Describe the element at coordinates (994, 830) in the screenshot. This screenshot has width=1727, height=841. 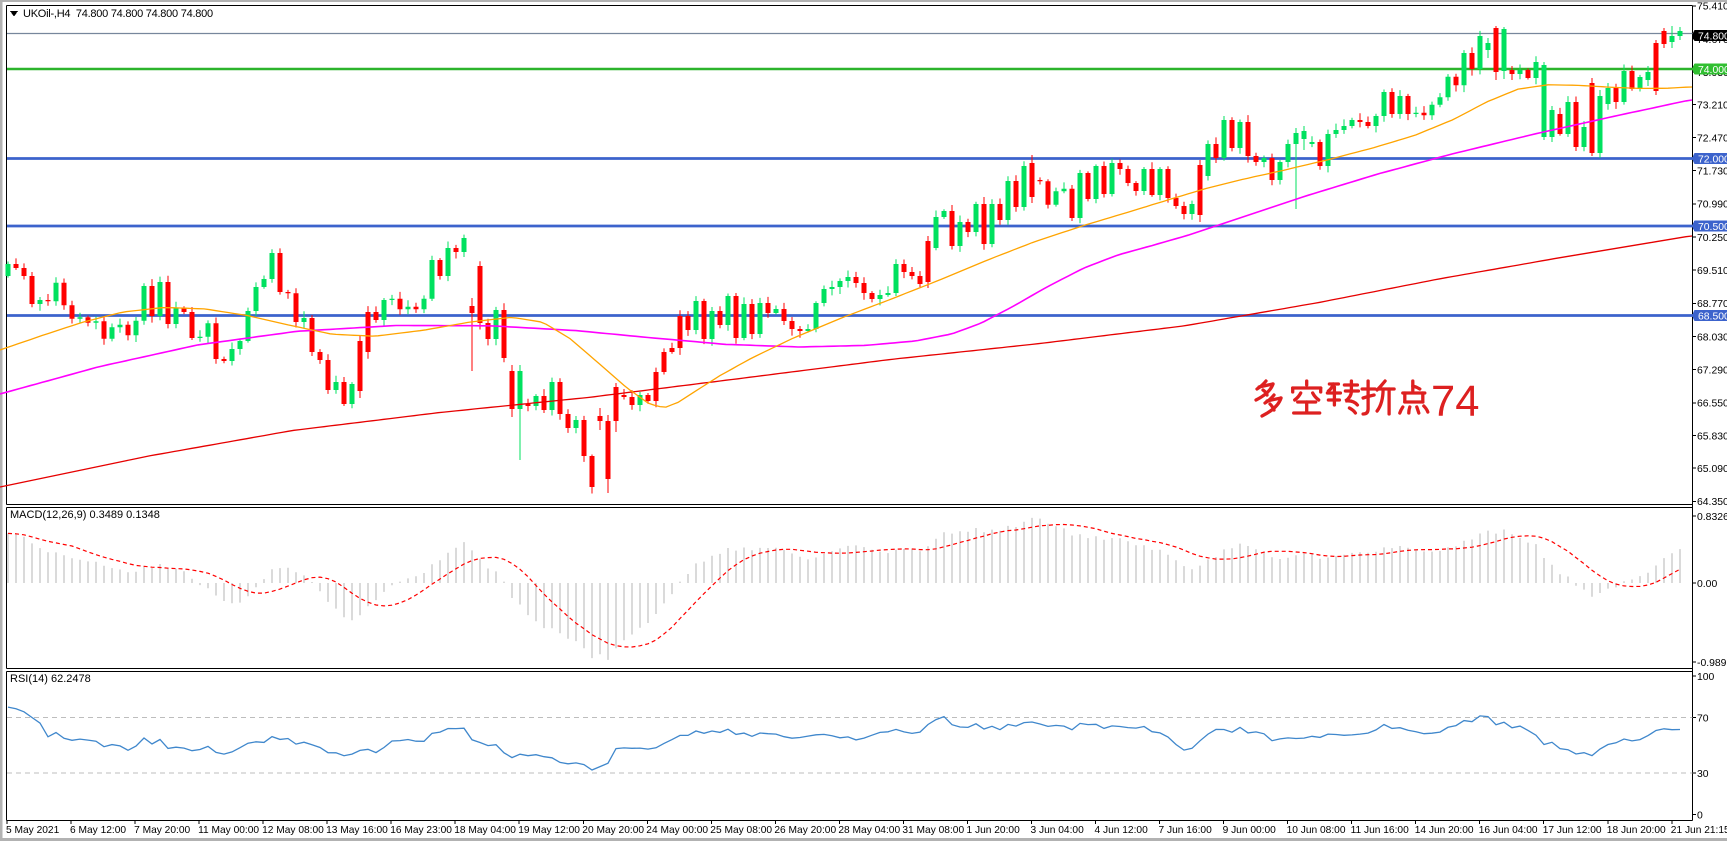
I see `svg-text: 1 Jun 20:00` at that location.